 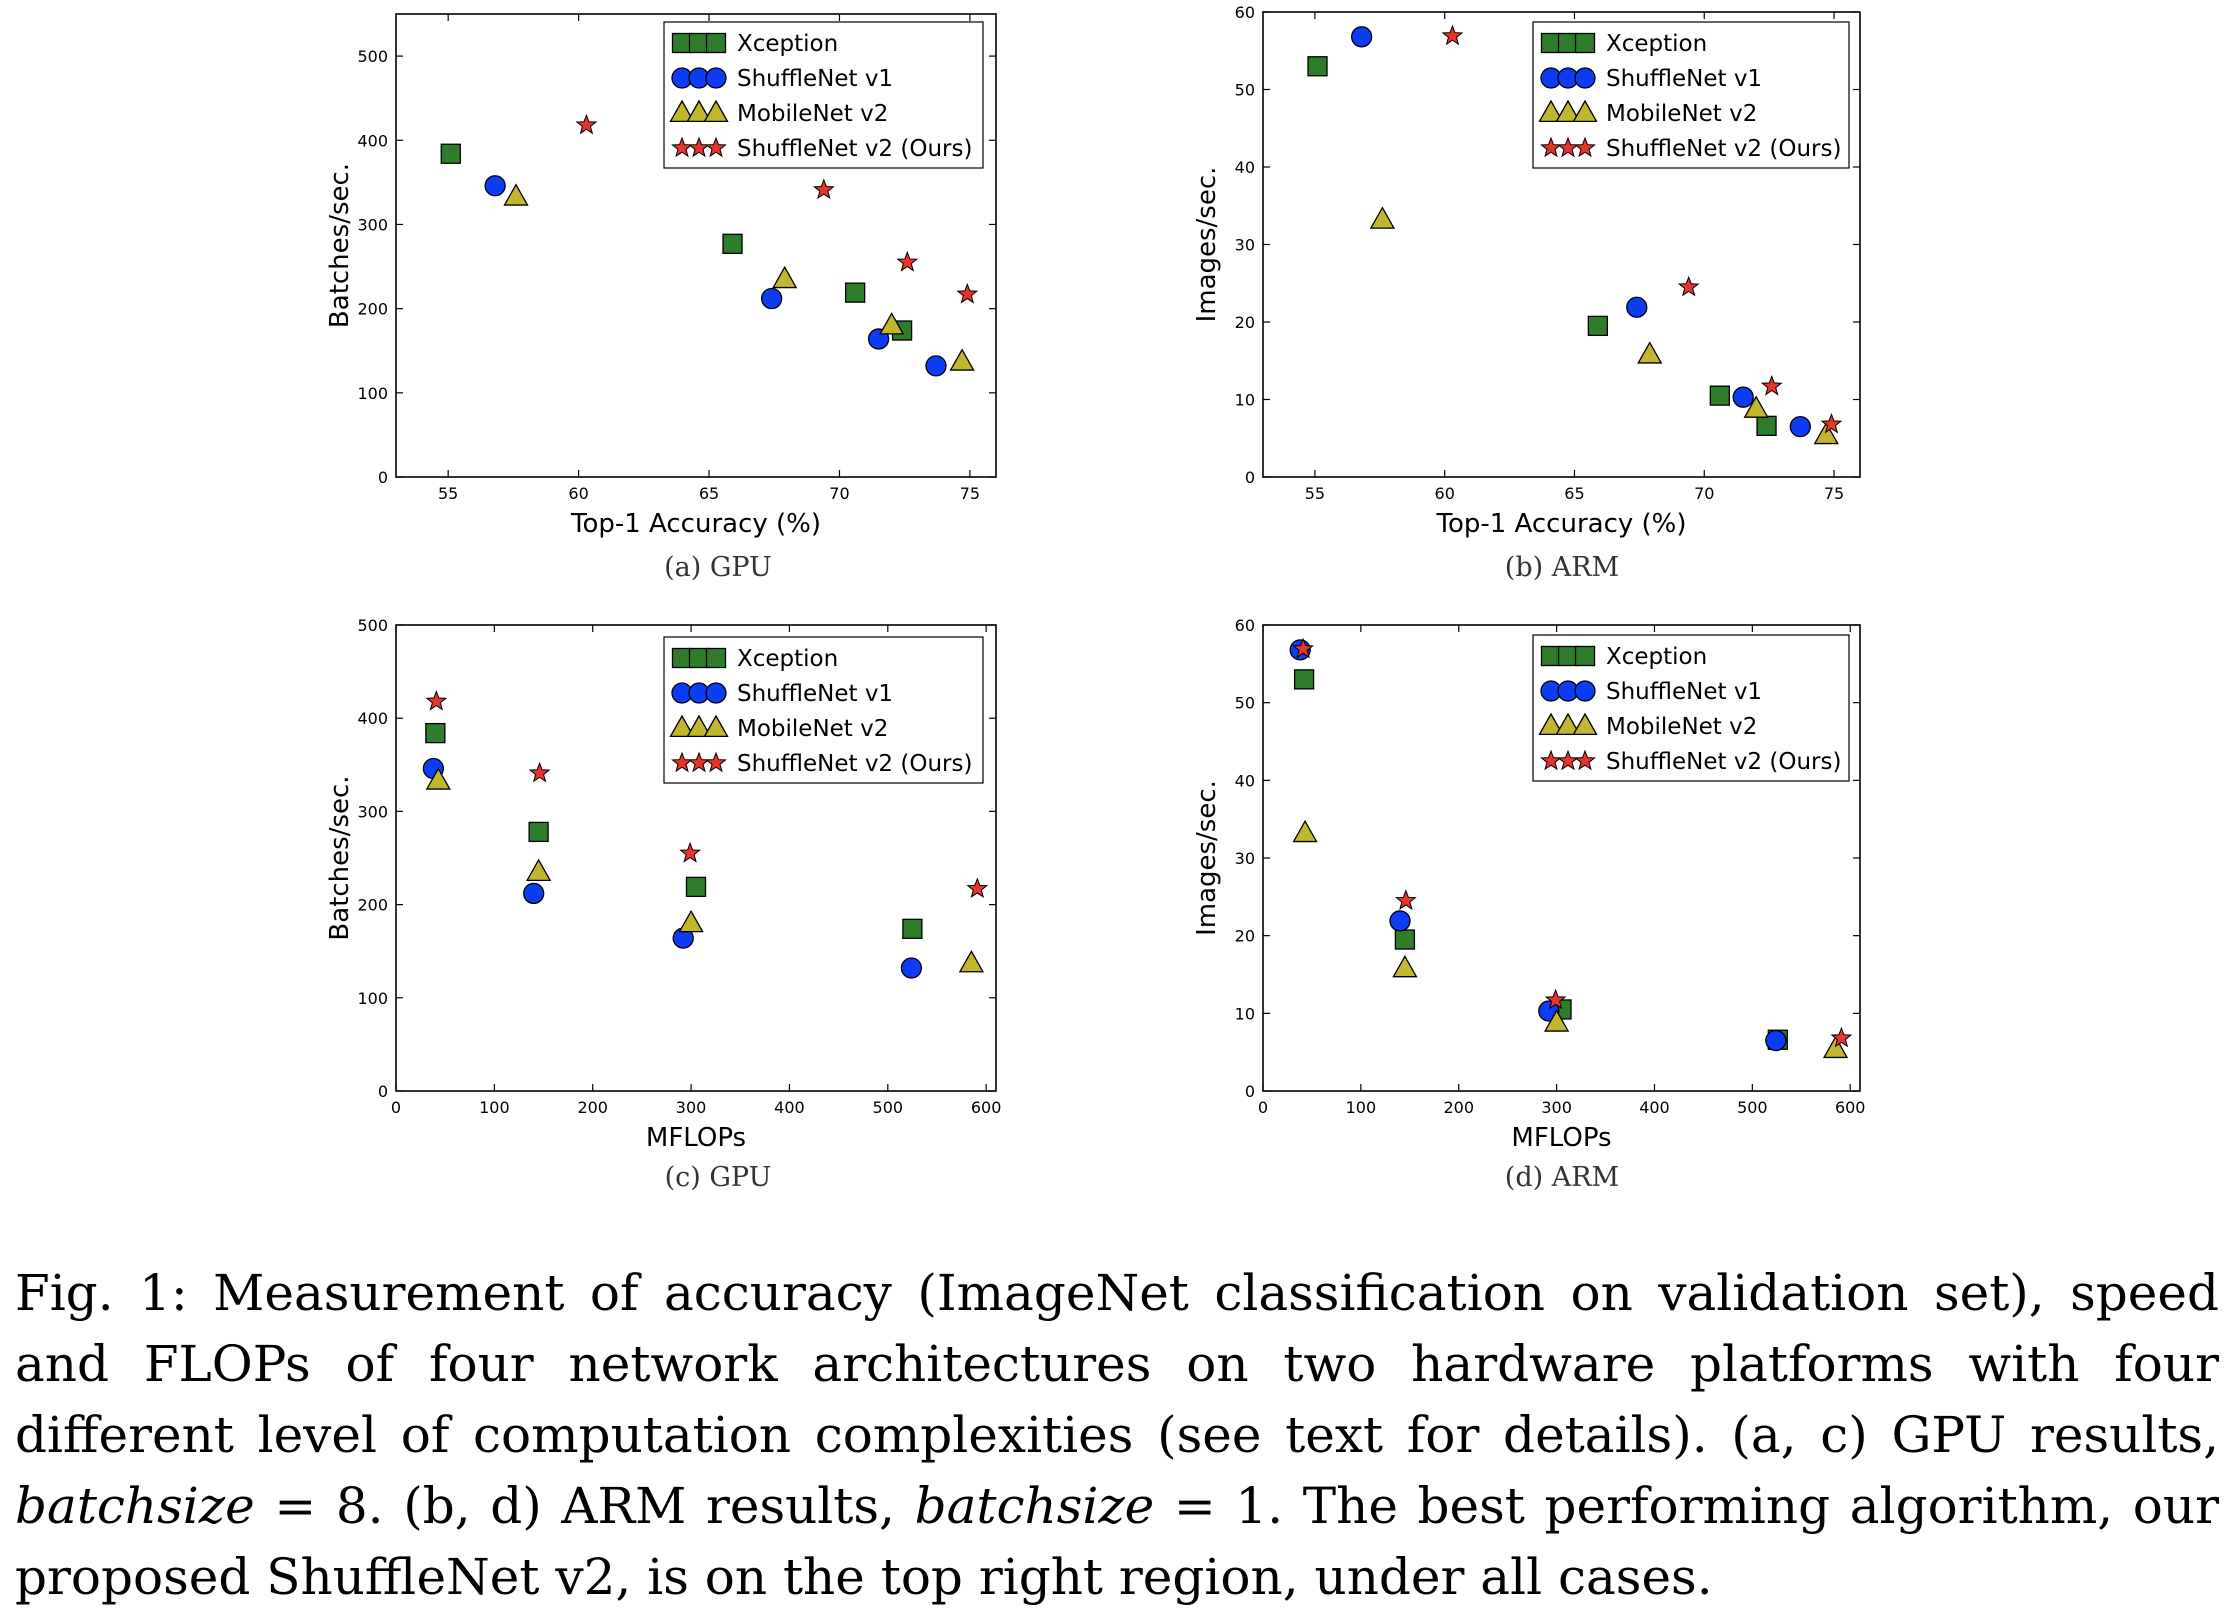 What do you see at coordinates (839, 493) in the screenshot?
I see `x-tick-label: 70` at bounding box center [839, 493].